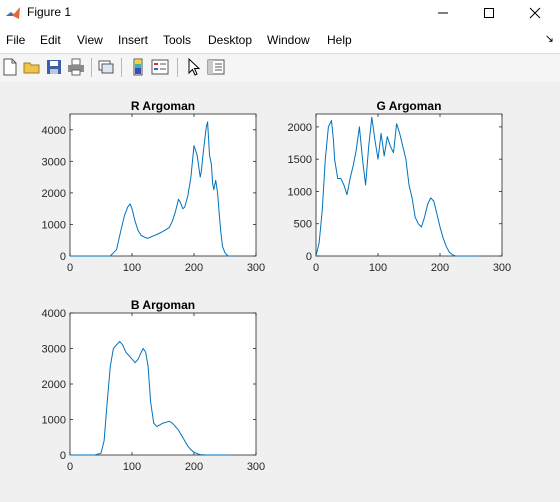 This screenshot has width=560, height=502. Describe the element at coordinates (10, 67) in the screenshot. I see `new-figure-icon` at that location.